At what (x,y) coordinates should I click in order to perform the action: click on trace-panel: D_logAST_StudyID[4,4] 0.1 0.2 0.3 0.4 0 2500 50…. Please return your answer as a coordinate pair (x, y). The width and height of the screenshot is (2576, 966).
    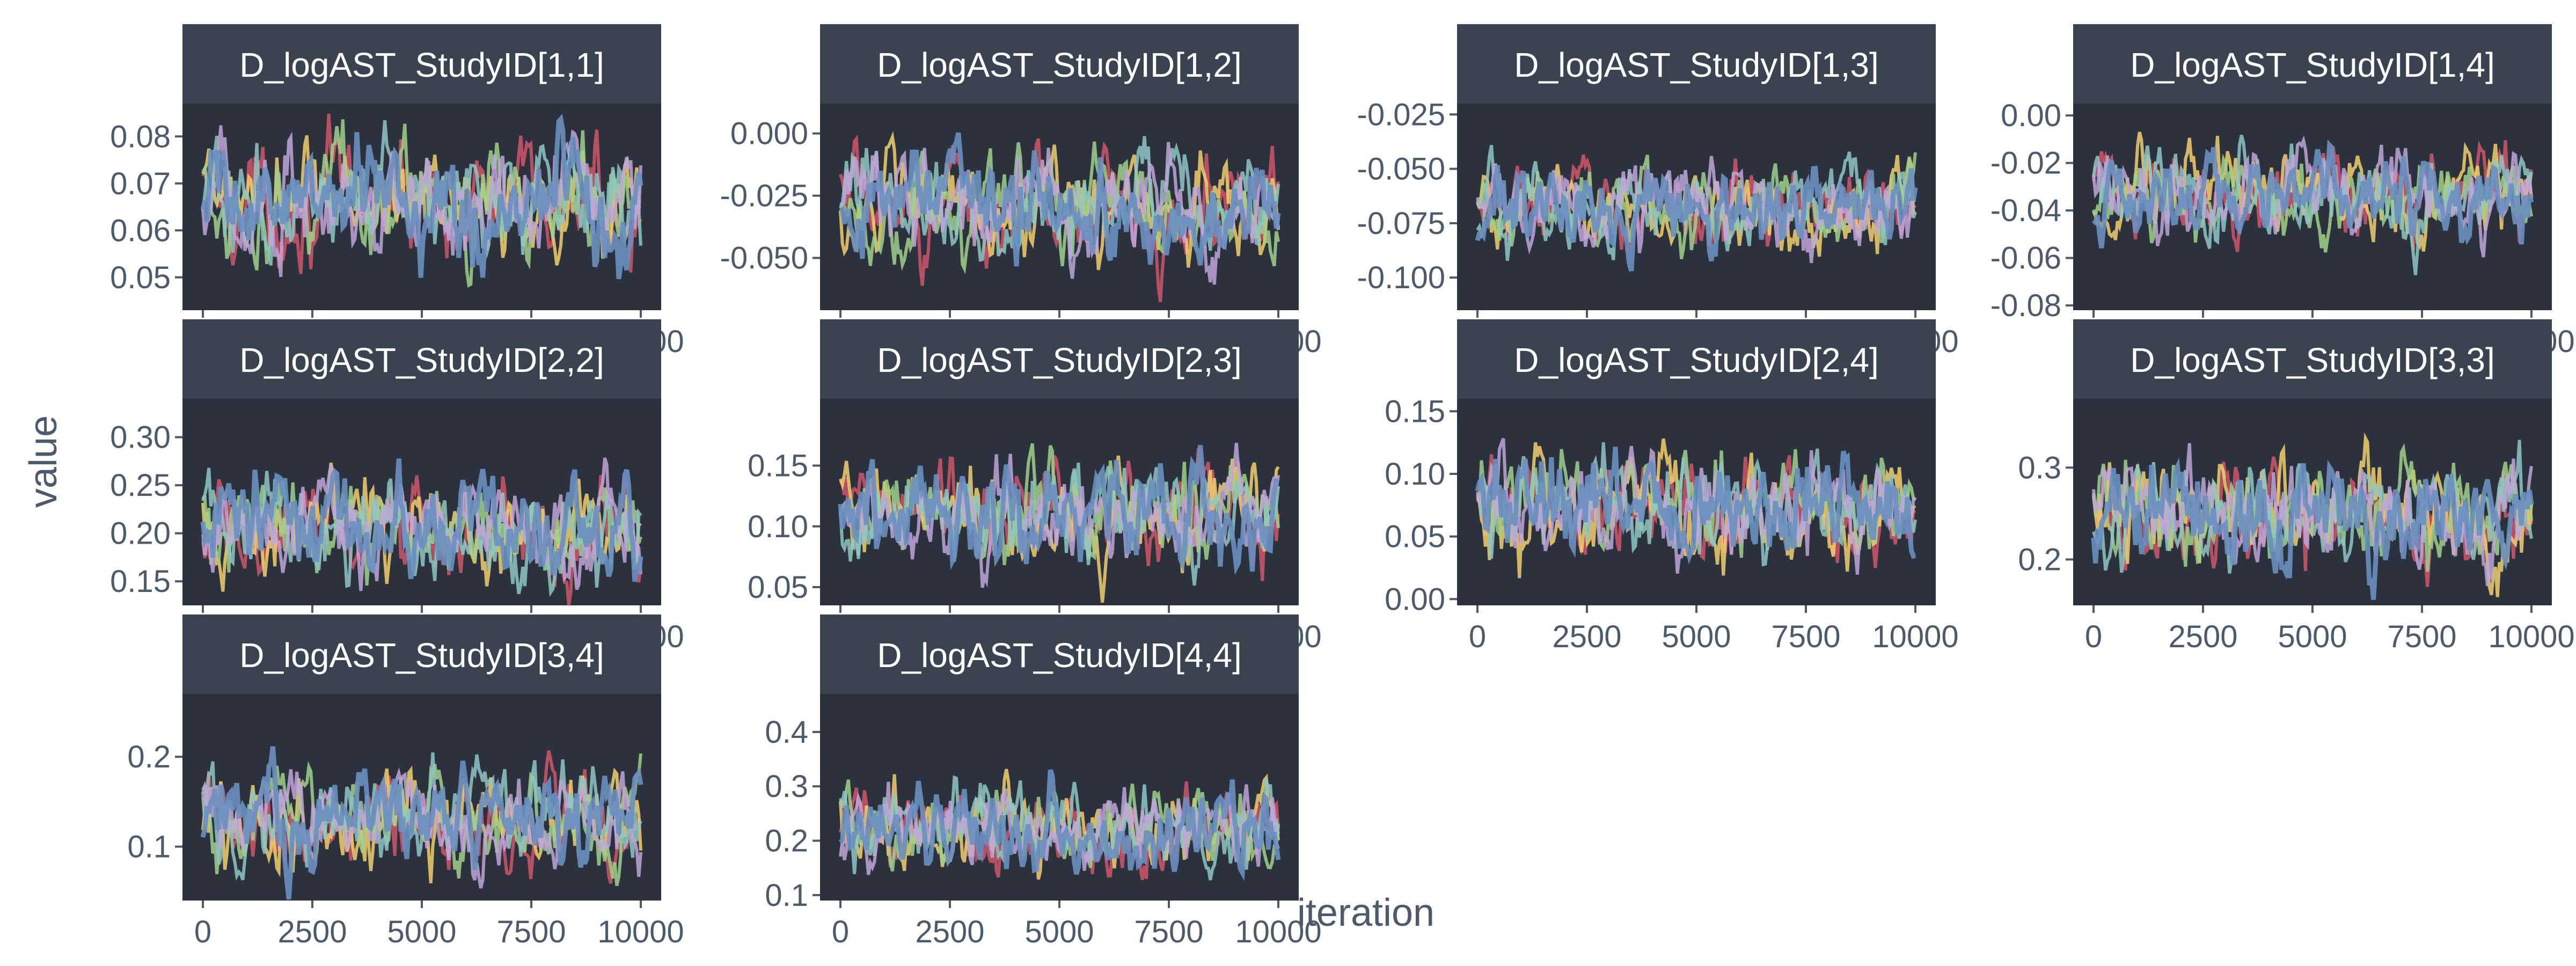
    Looking at the image, I should click on (1043, 781).